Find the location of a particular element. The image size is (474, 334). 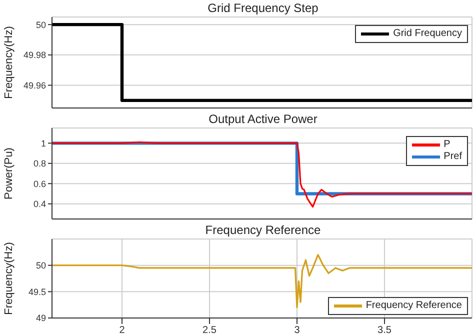

line-series is located at coordinates (262, 281).